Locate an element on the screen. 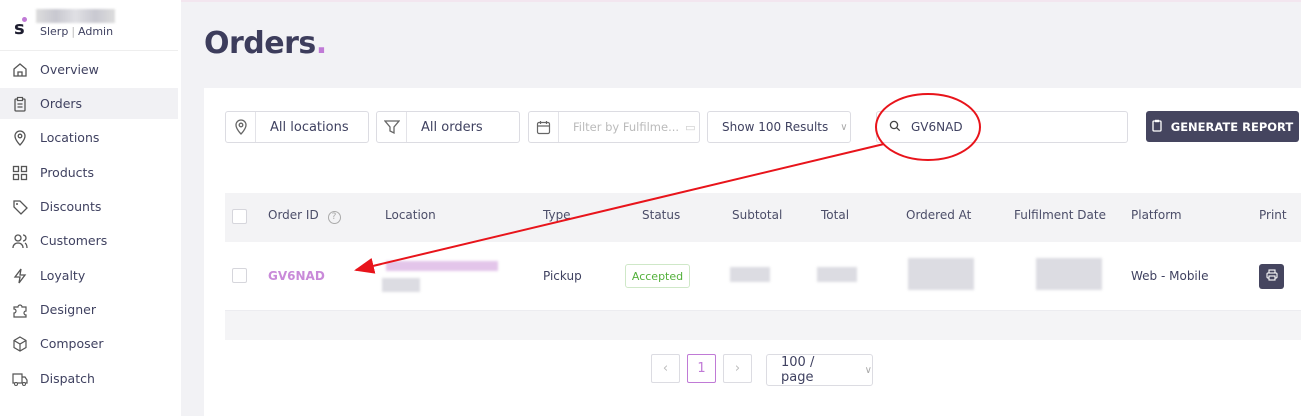 Image resolution: width=1301 pixels, height=416 pixels. sidebar-item-label: Customers is located at coordinates (74, 240).